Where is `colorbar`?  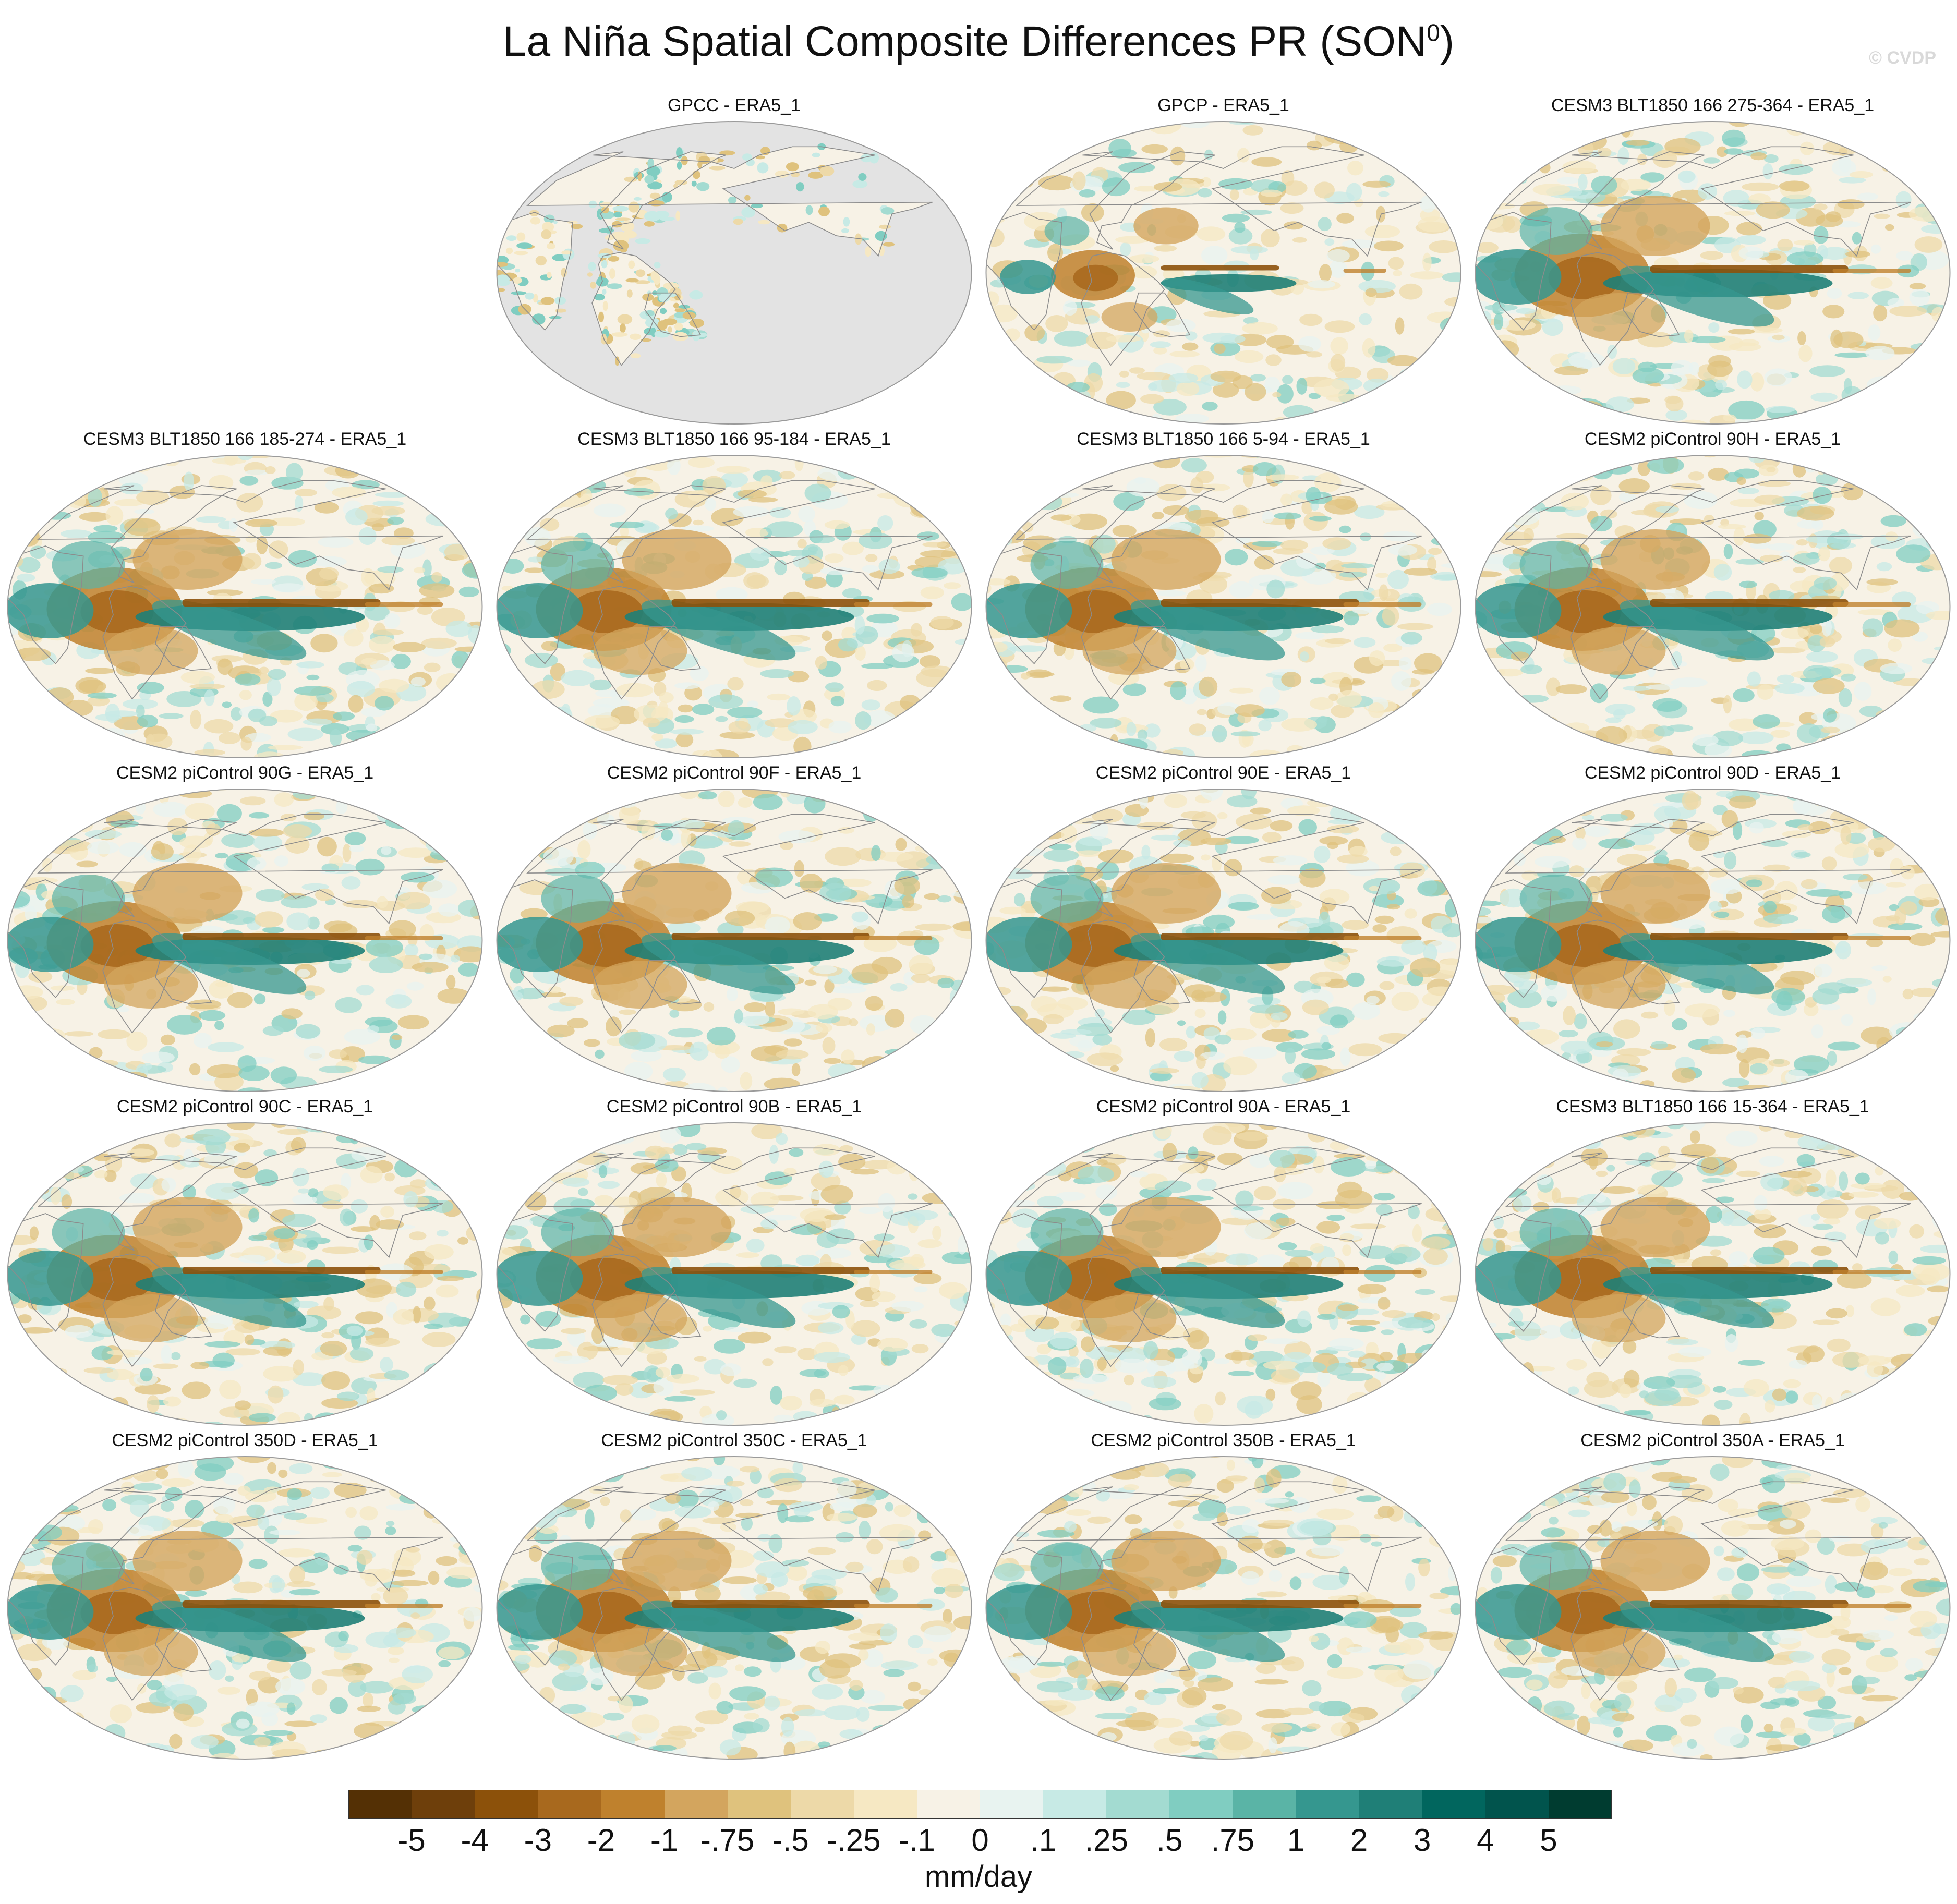
colorbar is located at coordinates (980, 1804).